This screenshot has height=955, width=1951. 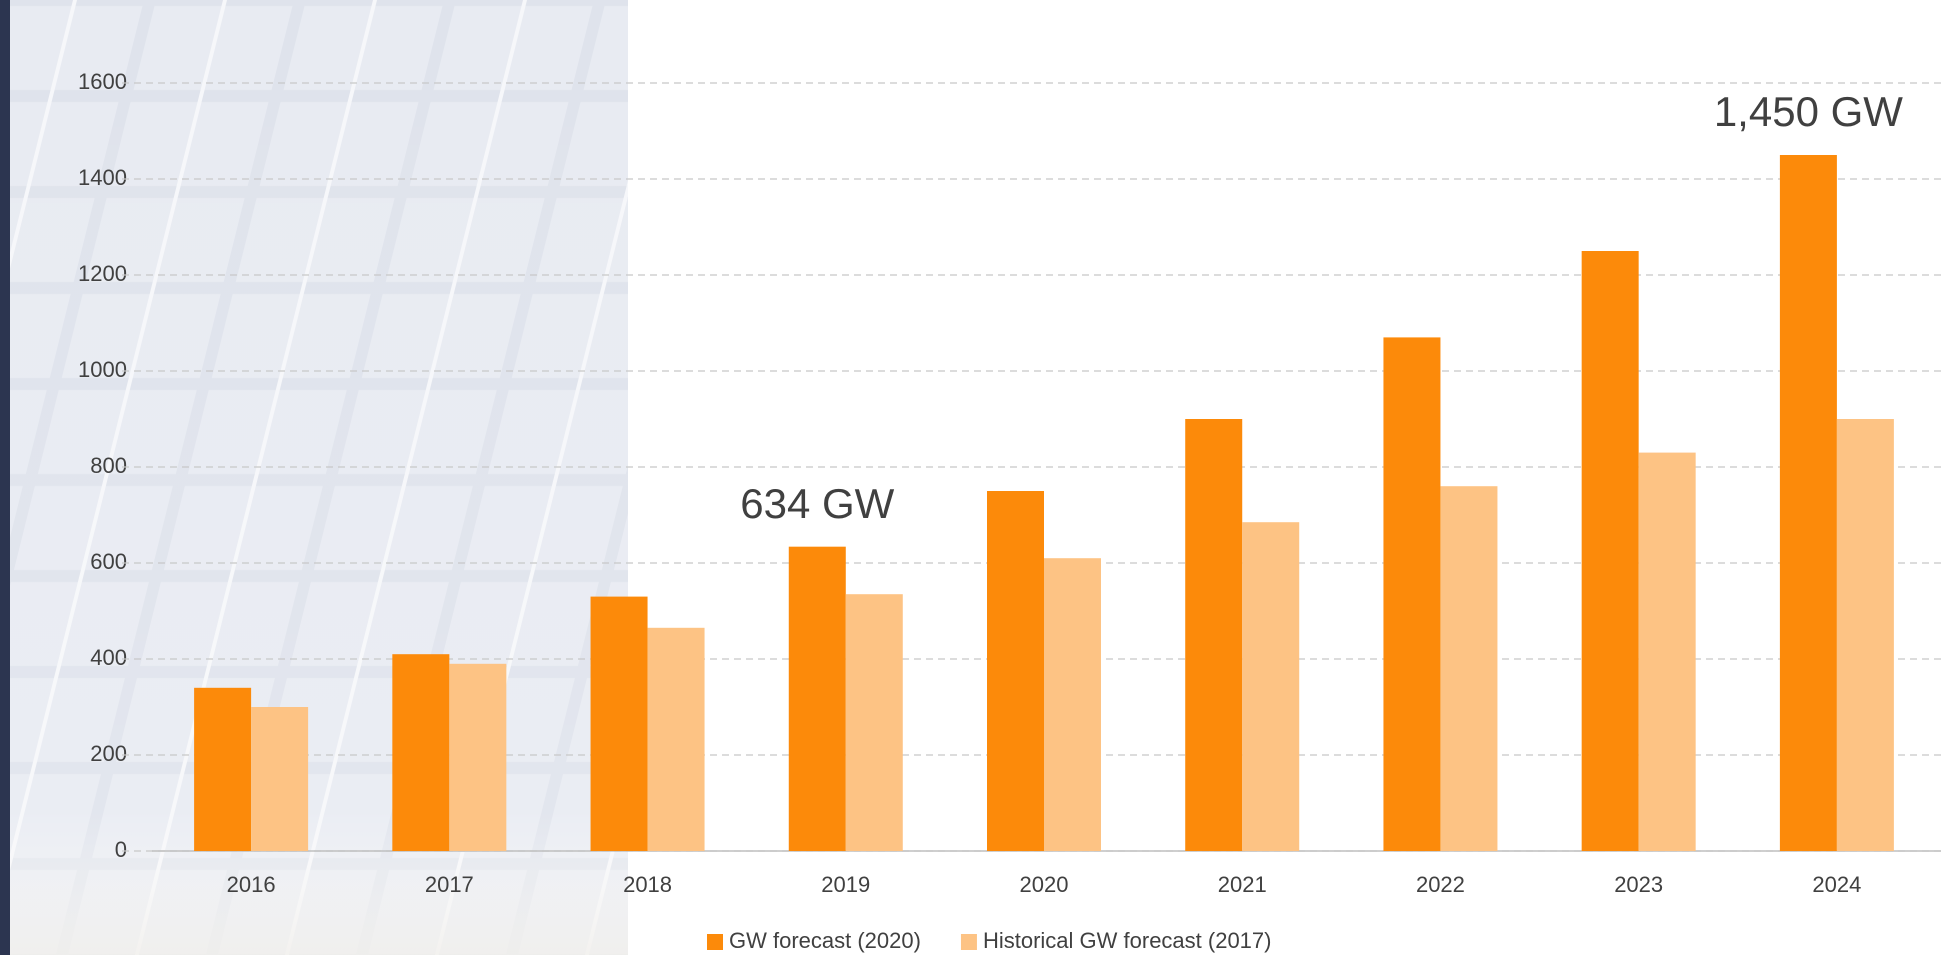 I want to click on x-tick-label: 2023, so click(x=1638, y=884).